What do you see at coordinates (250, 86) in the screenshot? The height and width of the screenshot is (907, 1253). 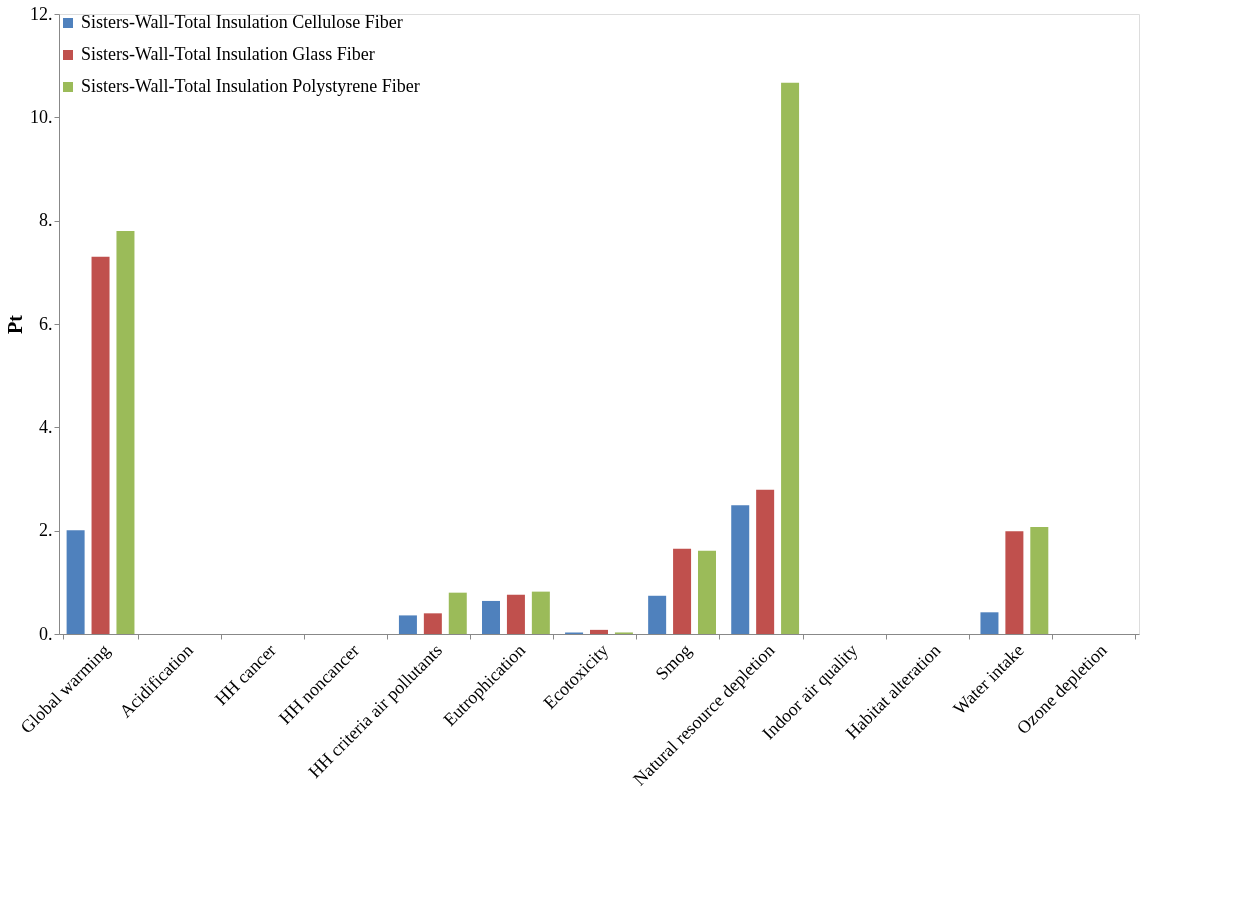 I see `legend-label: Sisters-Wall-Total Insulation Polystyrene Fiber` at bounding box center [250, 86].